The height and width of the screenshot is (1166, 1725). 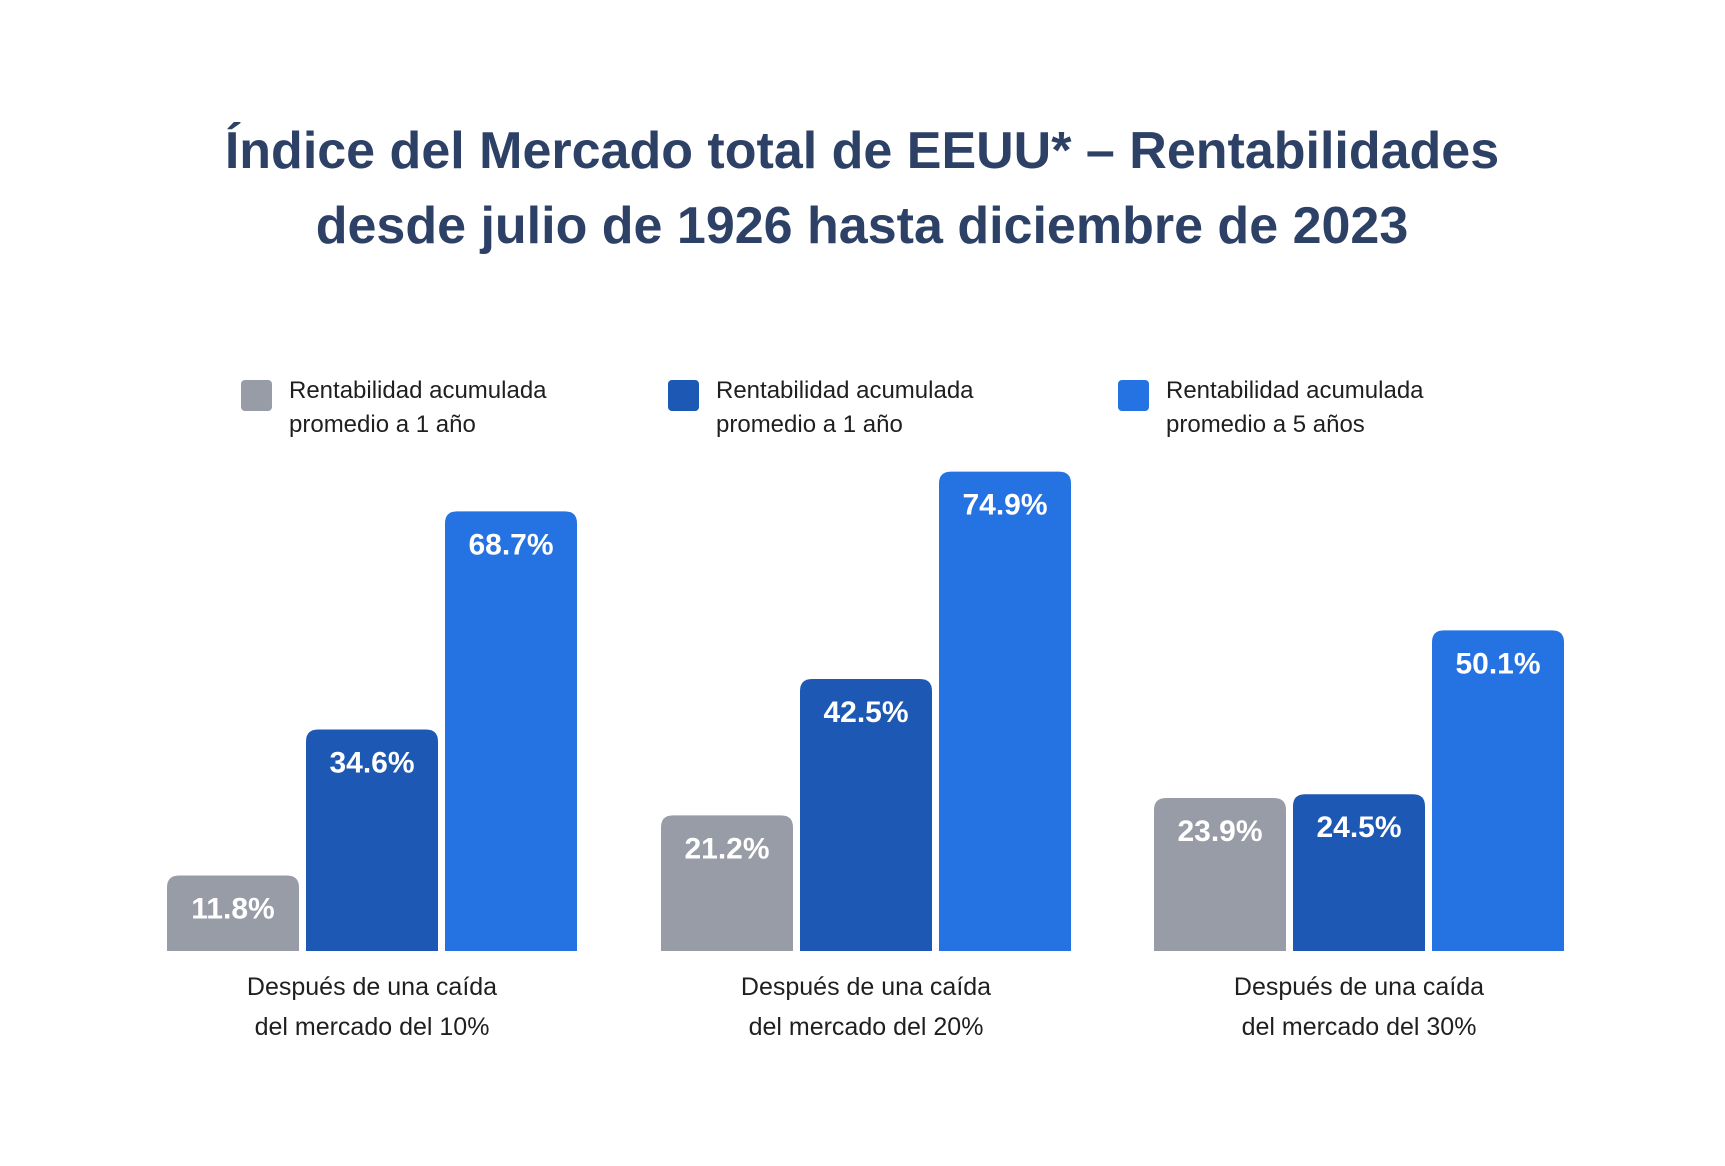 What do you see at coordinates (866, 1027) in the screenshot?
I see `category-label: del mercado del 20%` at bounding box center [866, 1027].